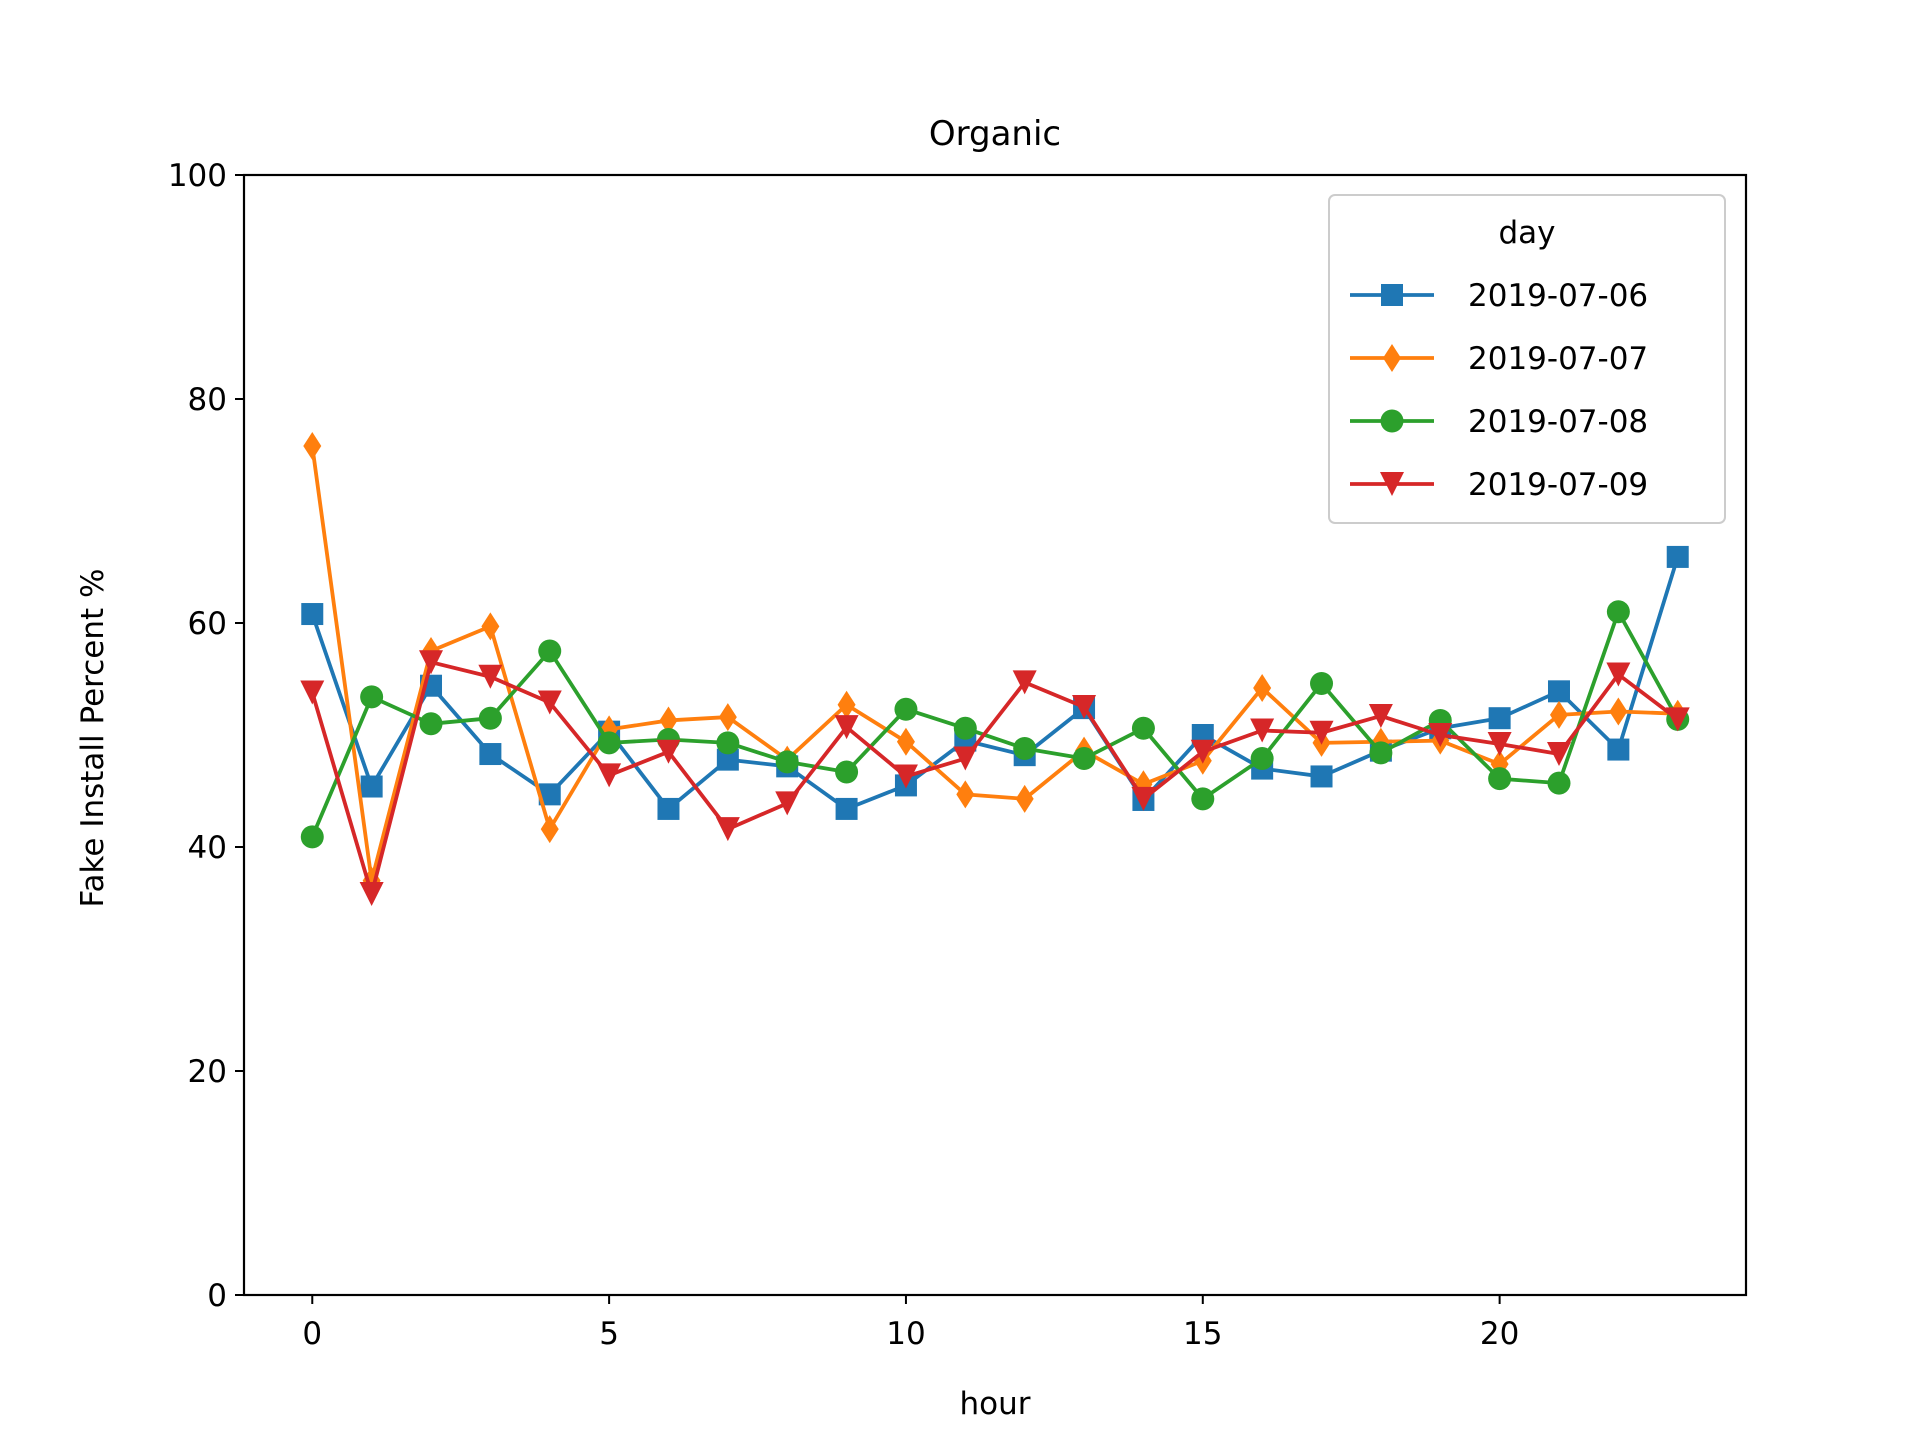 The image size is (1920, 1445). Describe the element at coordinates (609, 1334) in the screenshot. I see `x-tick-label: 5` at that location.